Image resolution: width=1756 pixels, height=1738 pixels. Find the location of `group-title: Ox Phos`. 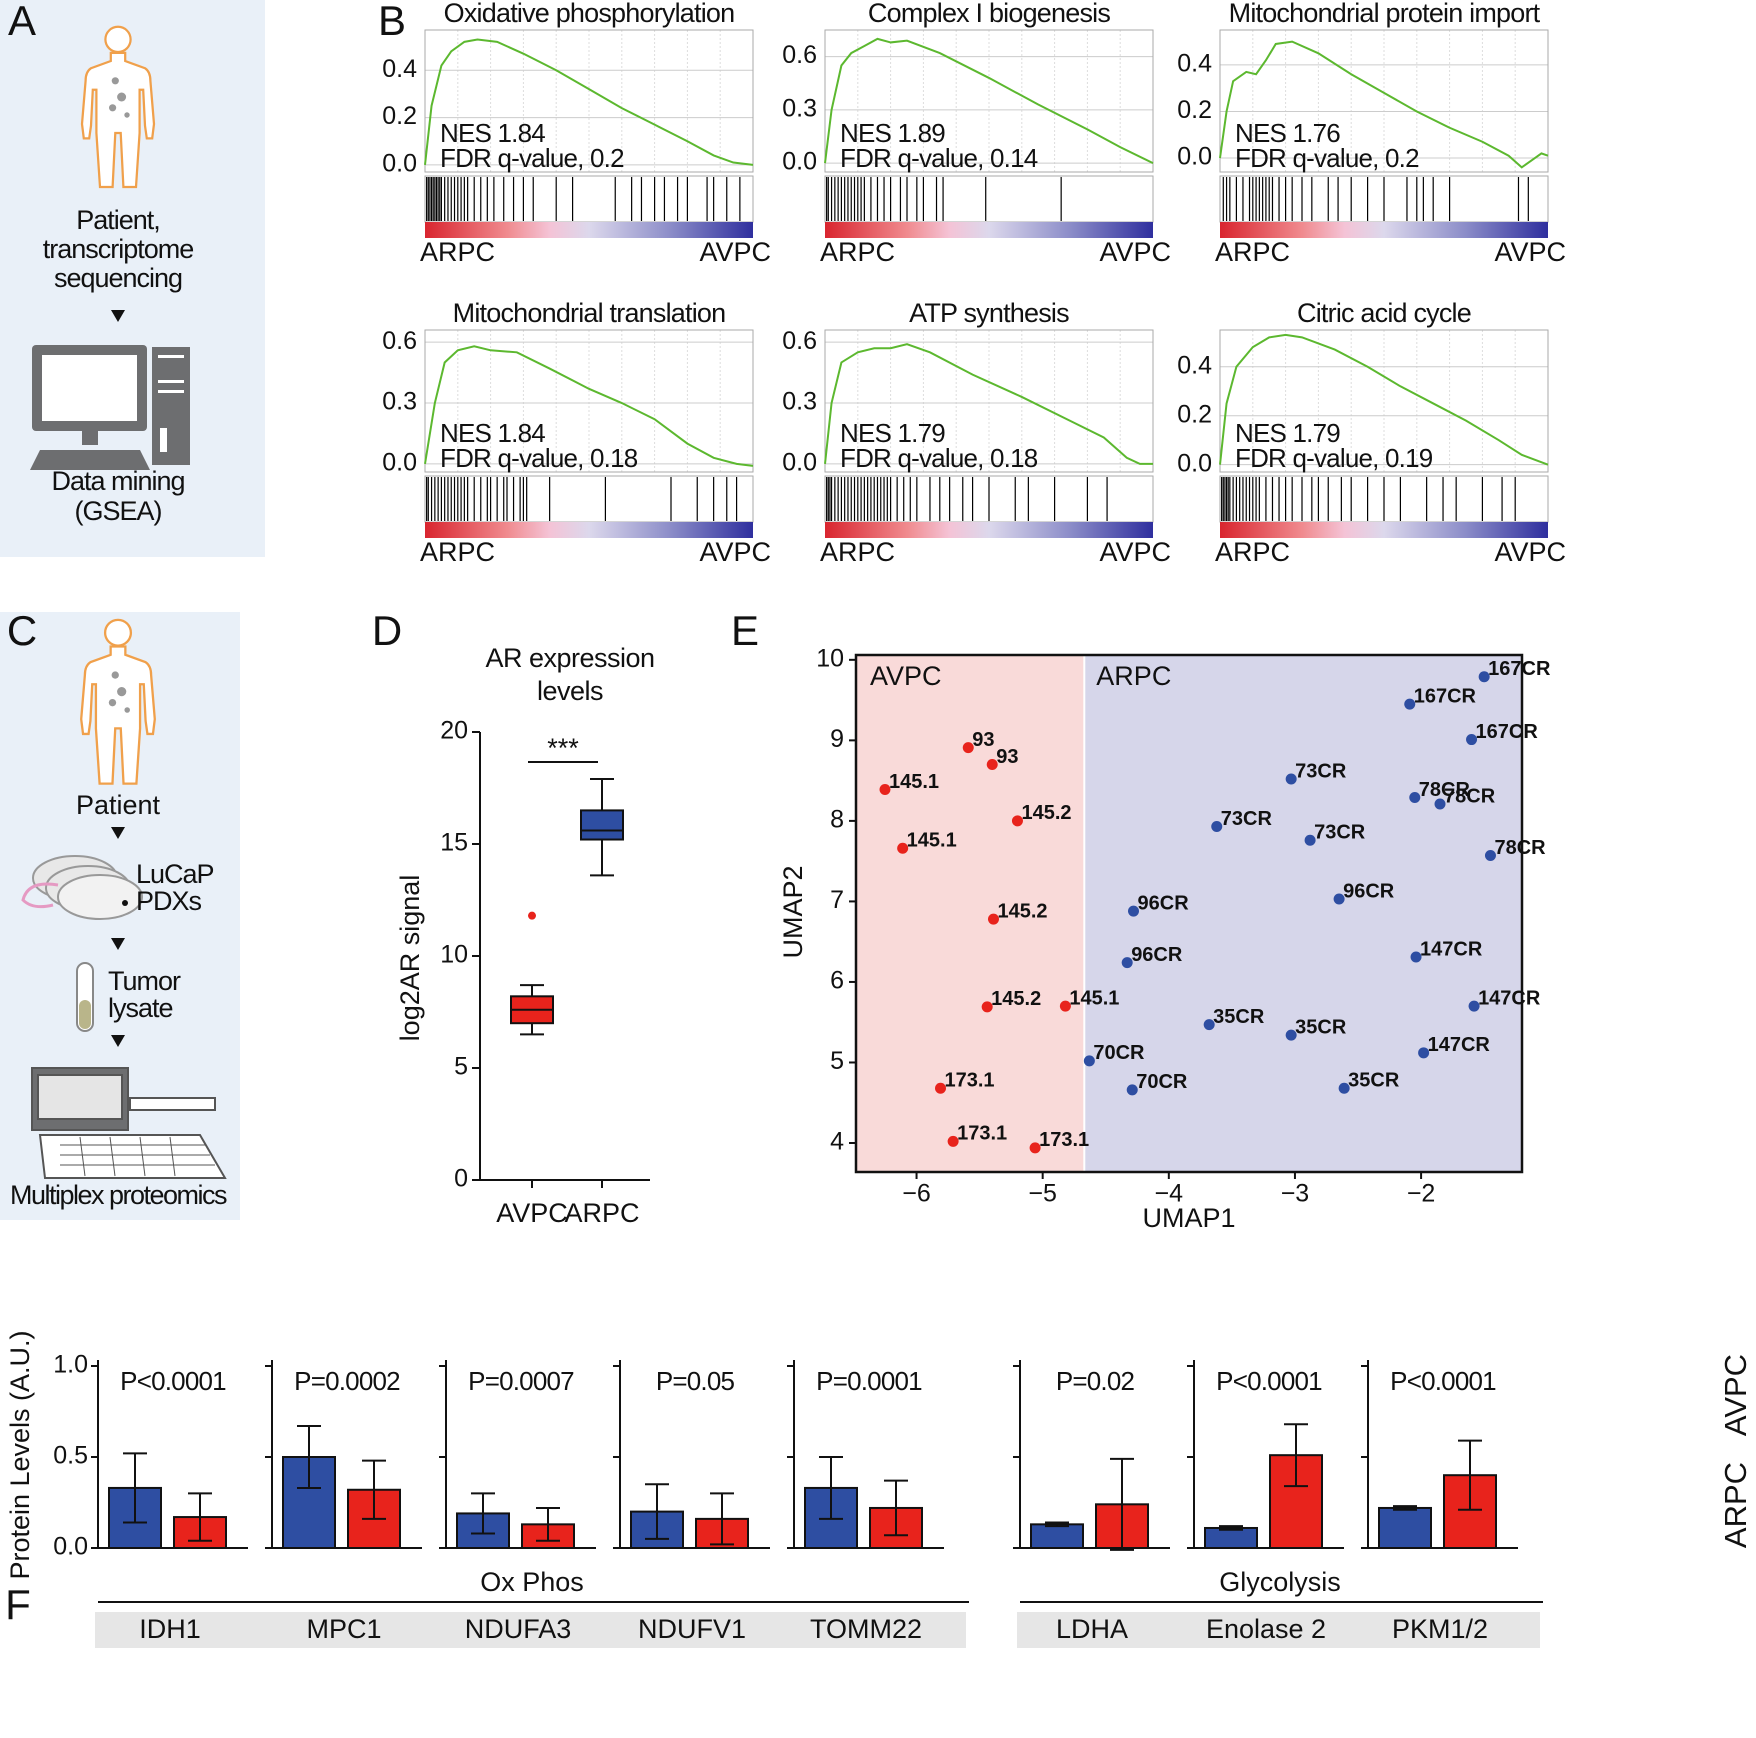

group-title: Ox Phos is located at coordinates (532, 1582).